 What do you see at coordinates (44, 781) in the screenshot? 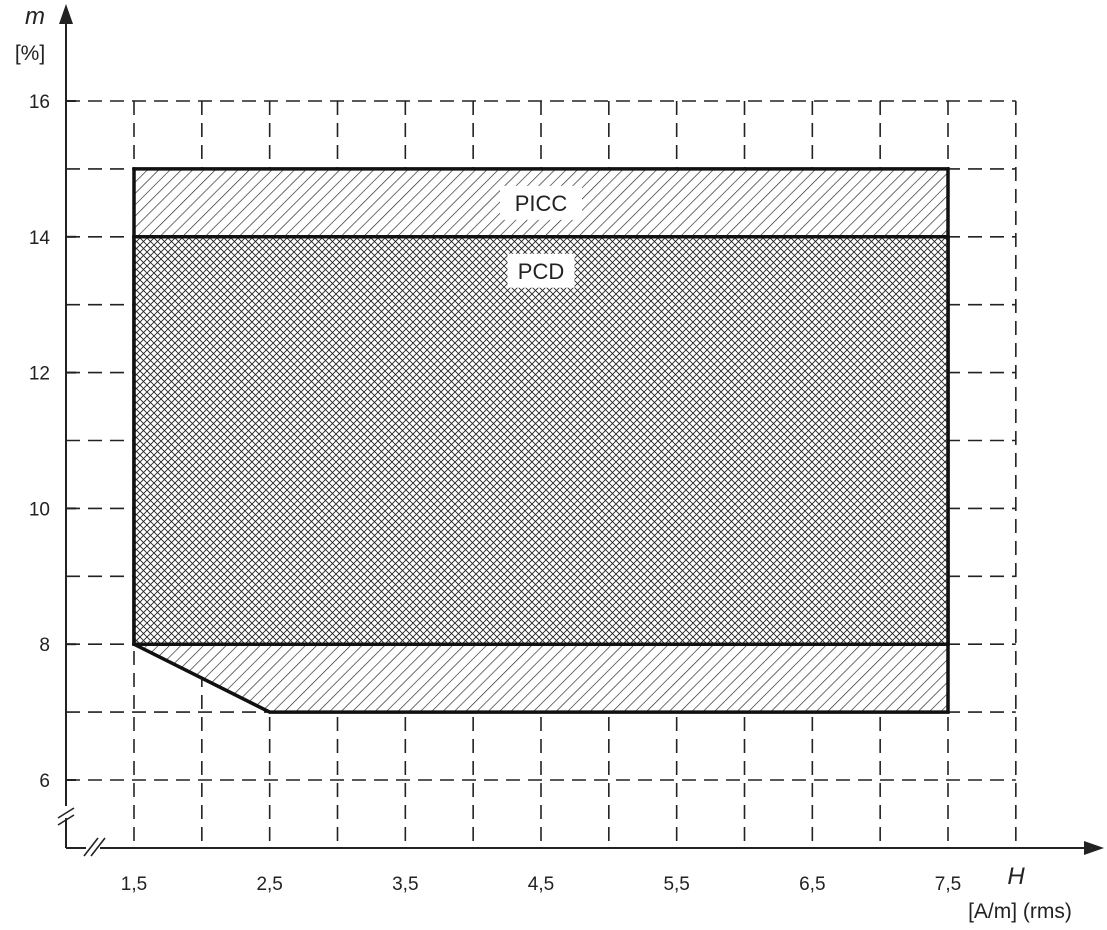
I see `y-tick-label: 6` at bounding box center [44, 781].